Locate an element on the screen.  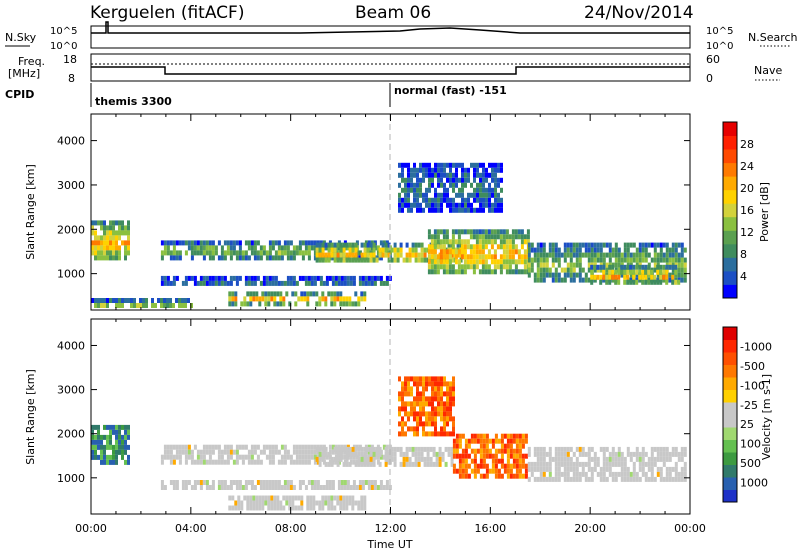
freq-panel: Freq. [MHz] 18 8 60 0 Nave is located at coordinates (395, 69).